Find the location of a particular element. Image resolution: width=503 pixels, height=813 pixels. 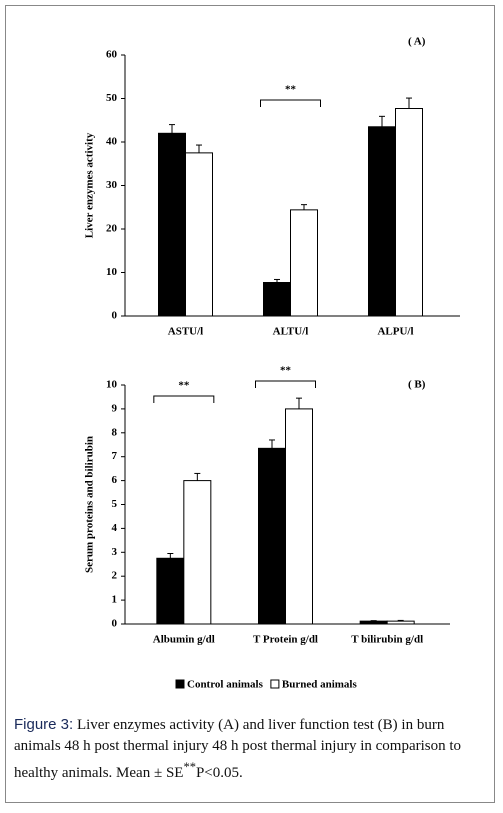

x-tick-label: T Protein g/dl is located at coordinates (285, 640).